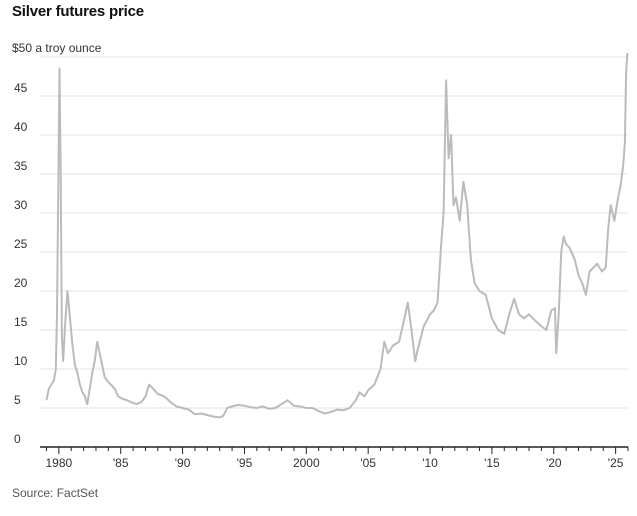 The image size is (637, 516). What do you see at coordinates (21, 263) in the screenshot?
I see `y-axis-labels: 0 5 10 15 20 25 30 35 40 45` at bounding box center [21, 263].